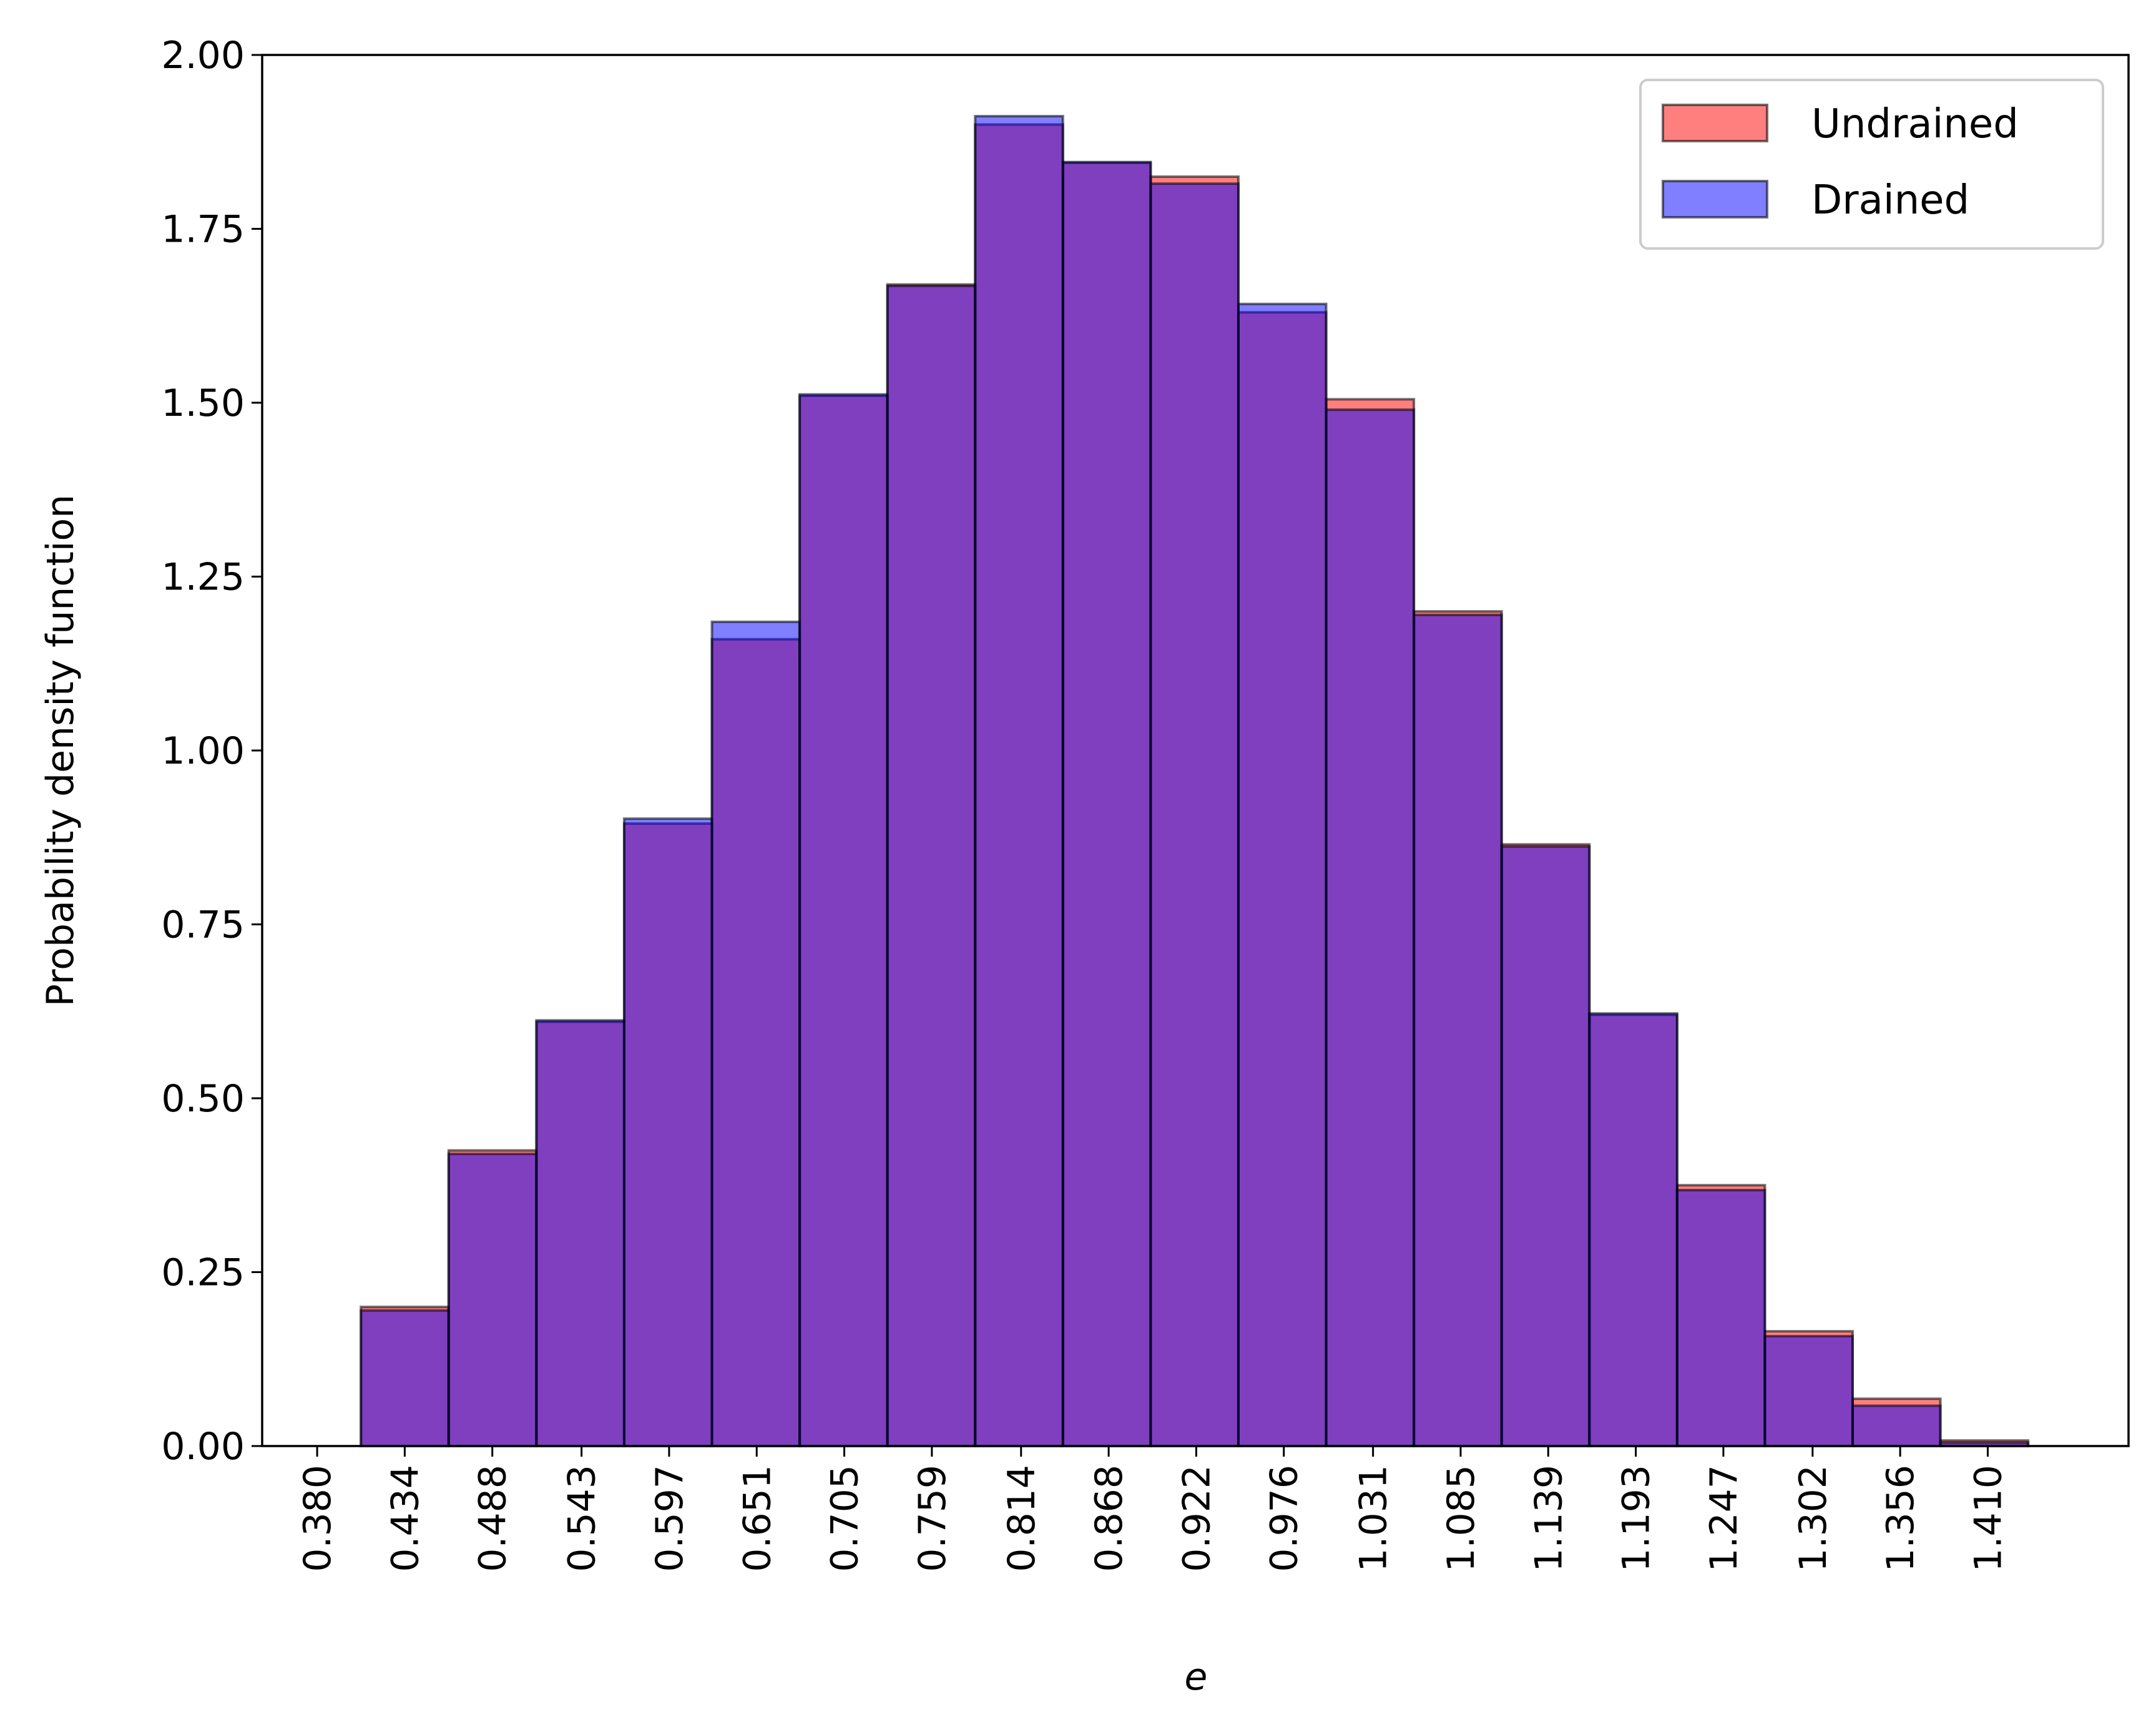 Image resolution: width=2156 pixels, height=1732 pixels. I want to click on y-tick-label: 2.00, so click(203, 55).